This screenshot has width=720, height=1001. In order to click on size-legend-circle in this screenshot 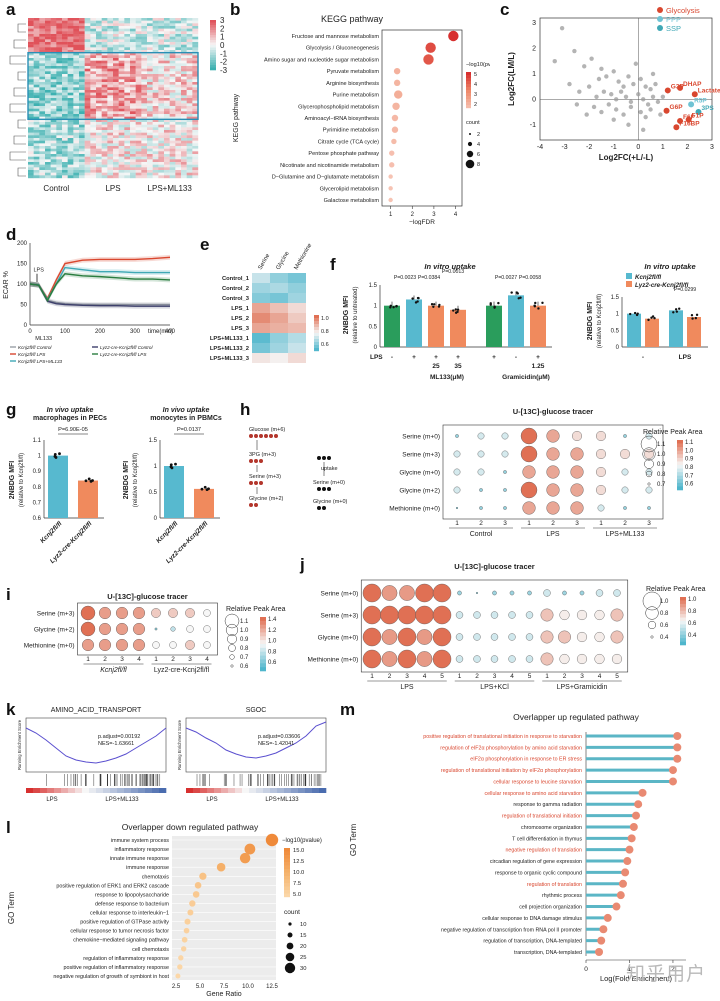, I will do `click(649, 444)`.